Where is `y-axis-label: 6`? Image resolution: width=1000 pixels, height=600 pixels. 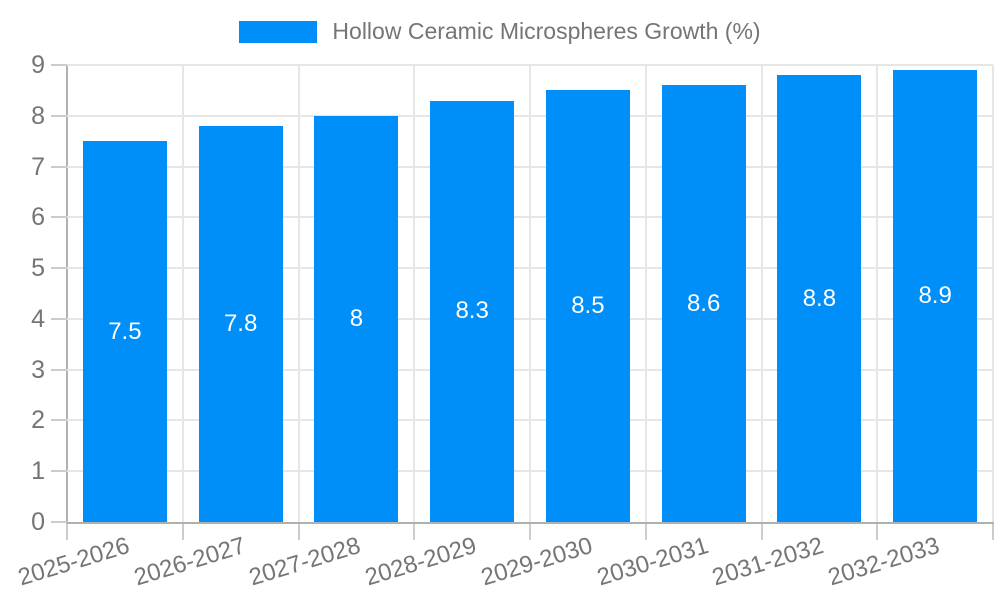
y-axis-label: 6 is located at coordinates (38, 217).